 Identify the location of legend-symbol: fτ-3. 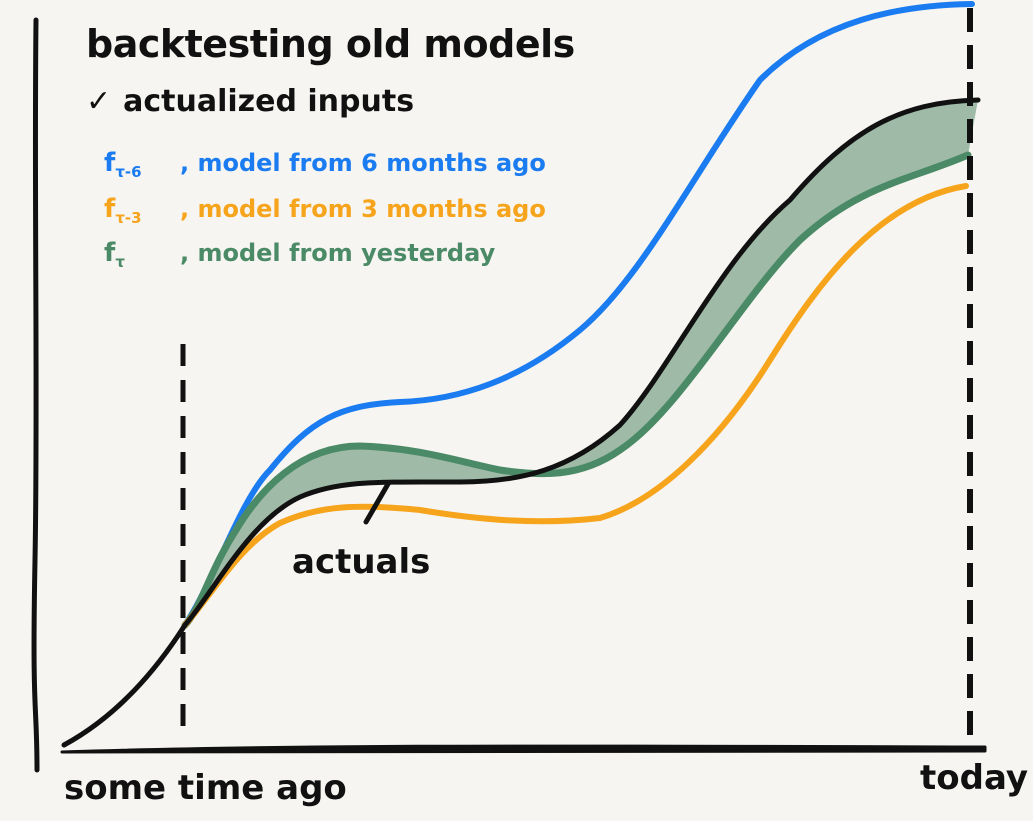
(123, 211).